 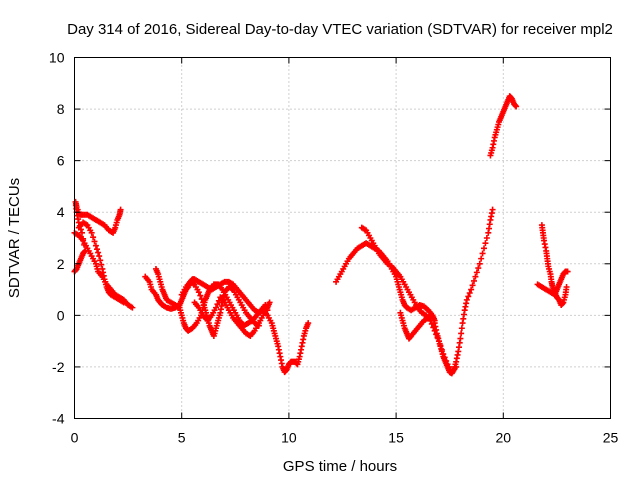 What do you see at coordinates (75, 438) in the screenshot?
I see `x-tick-label: 0` at bounding box center [75, 438].